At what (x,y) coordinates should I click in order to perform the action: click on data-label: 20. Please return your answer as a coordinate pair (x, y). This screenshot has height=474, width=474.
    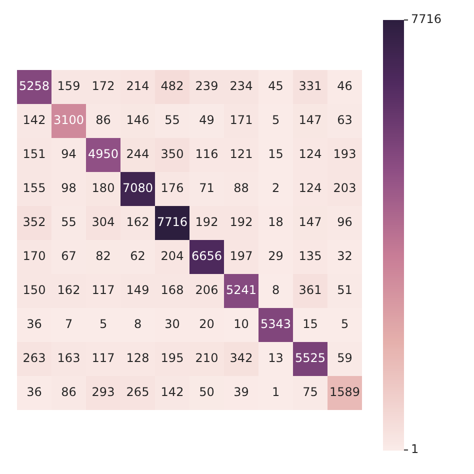
    Looking at the image, I should click on (206, 324).